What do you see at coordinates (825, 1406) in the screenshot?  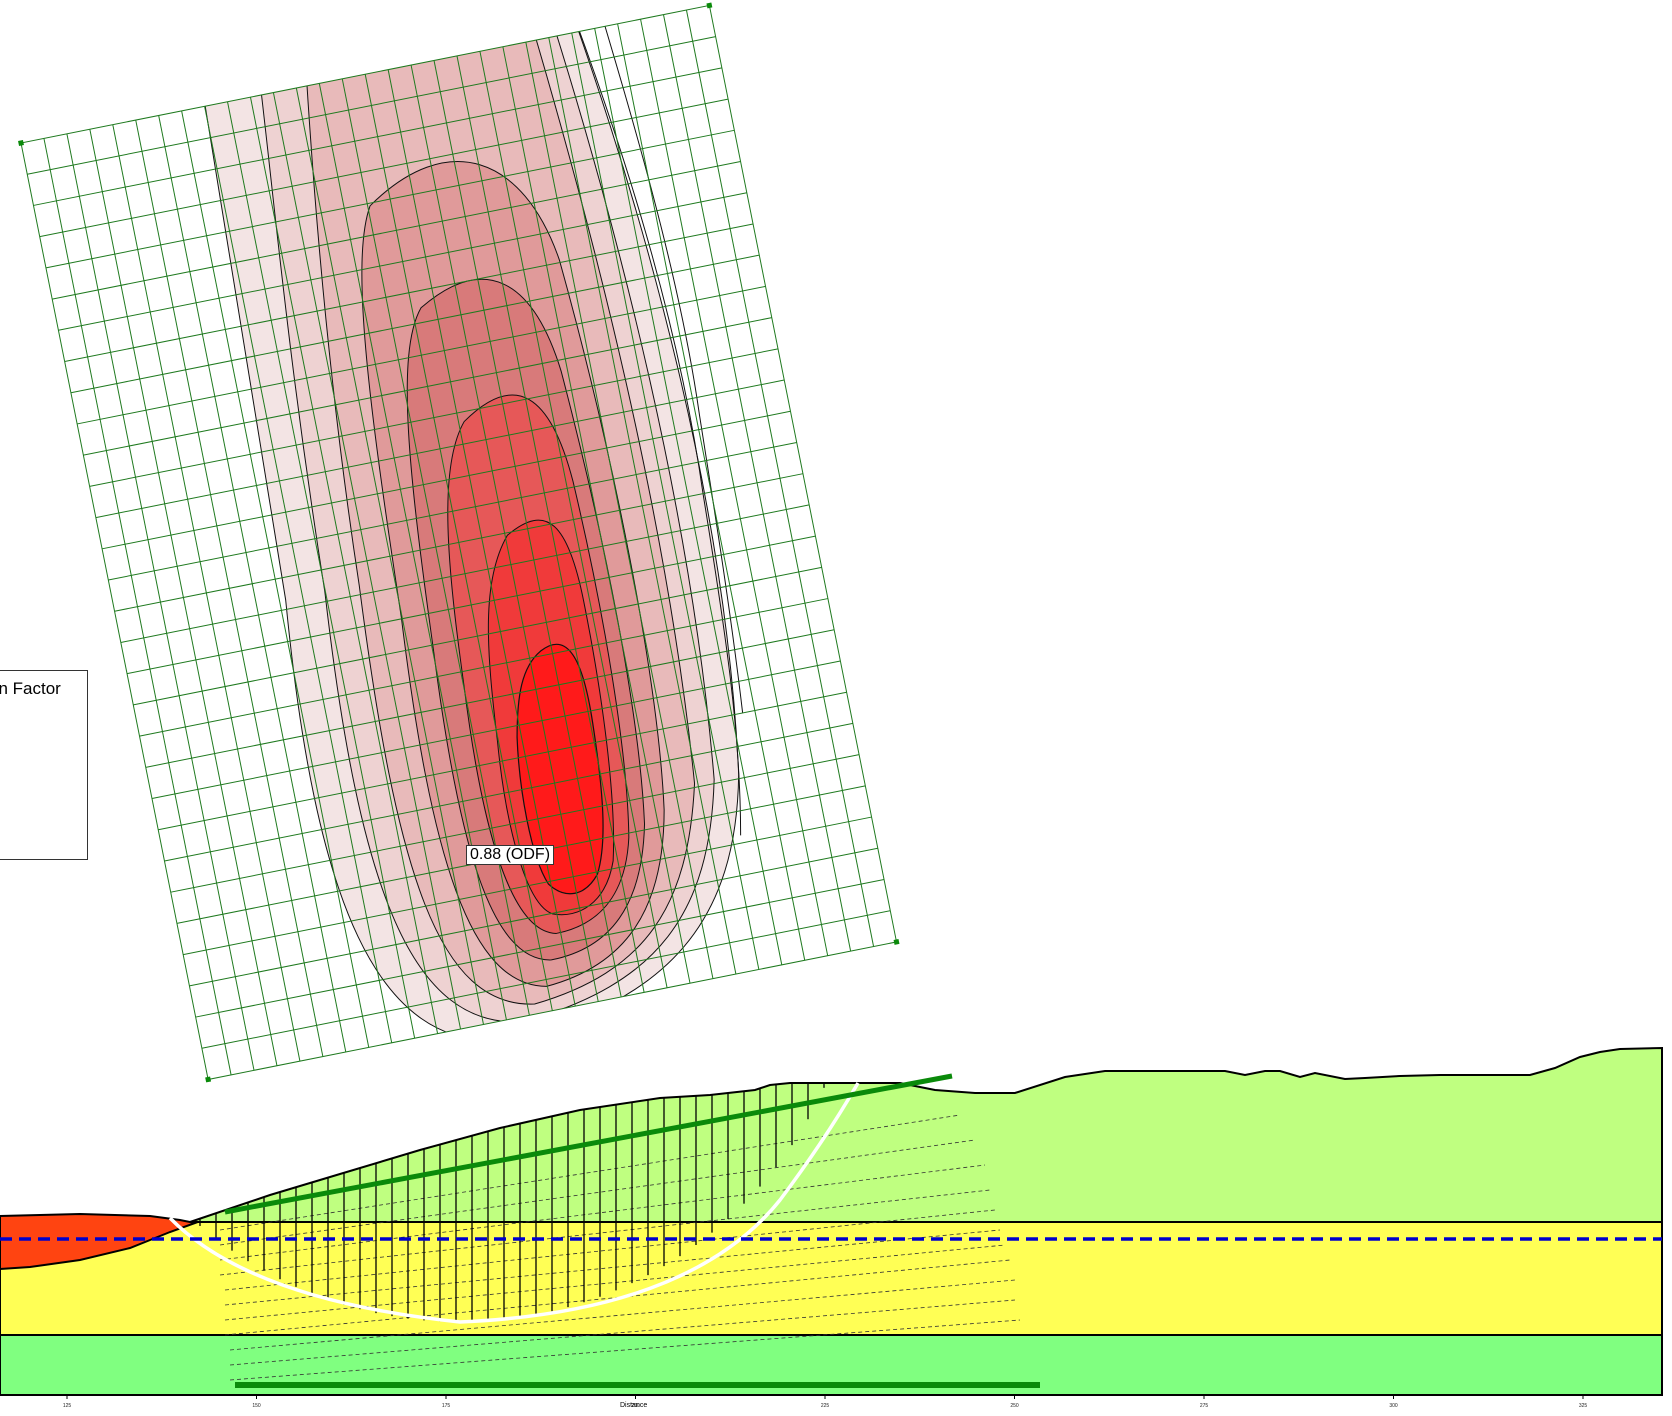 I see `axis-tick-label: 225` at bounding box center [825, 1406].